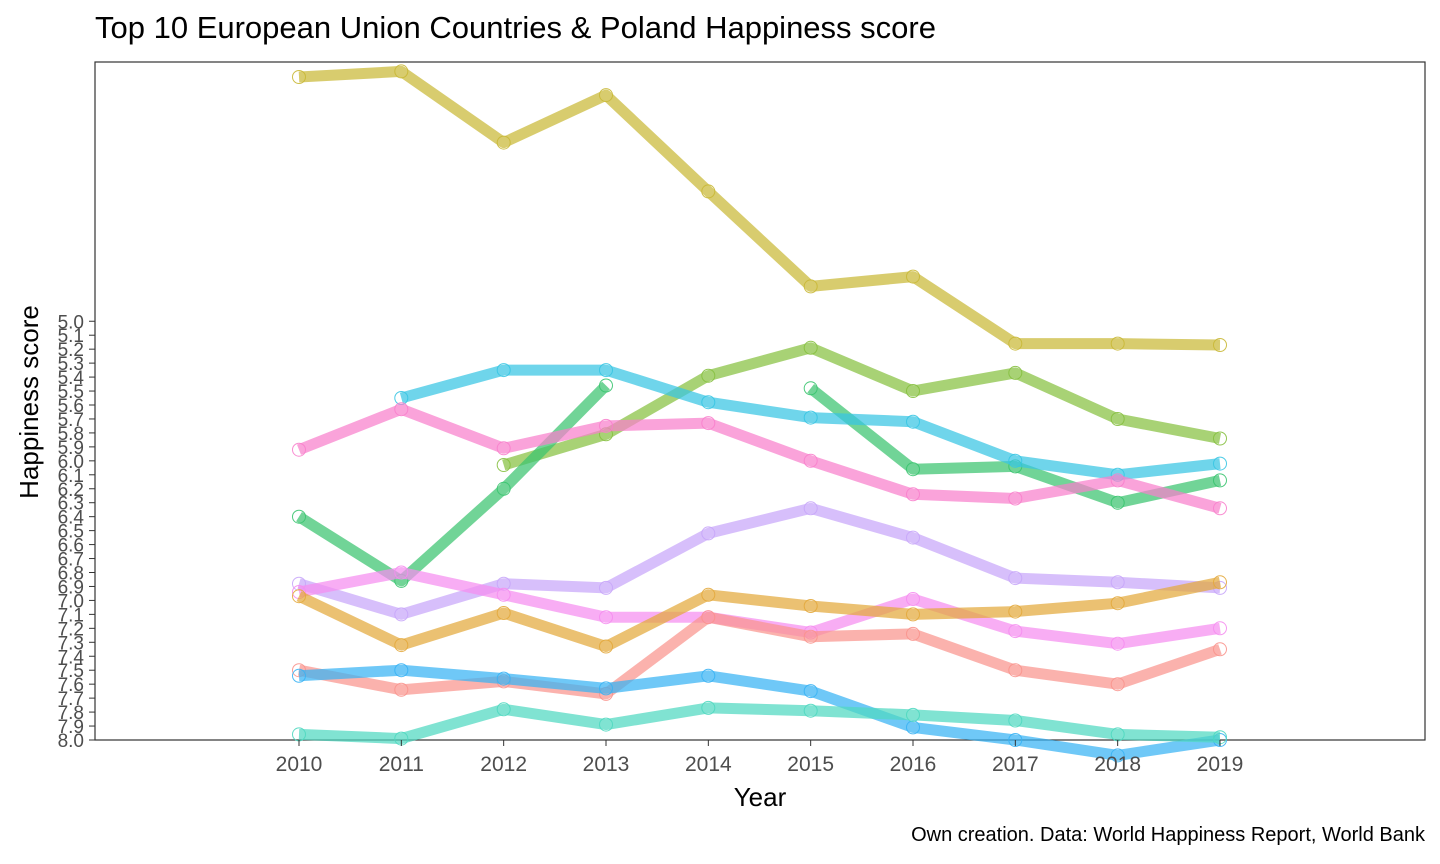  I want to click on y-tick-label: 7.6, so click(71, 685).